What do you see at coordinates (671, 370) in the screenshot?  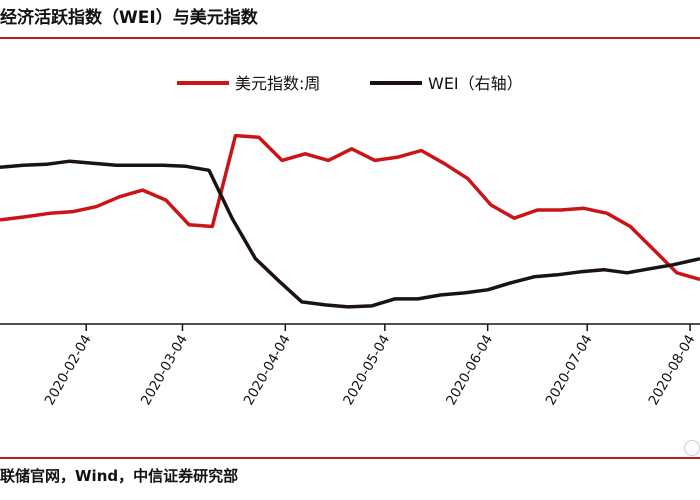 I see `x-tick-label: 2020-08-04` at bounding box center [671, 370].